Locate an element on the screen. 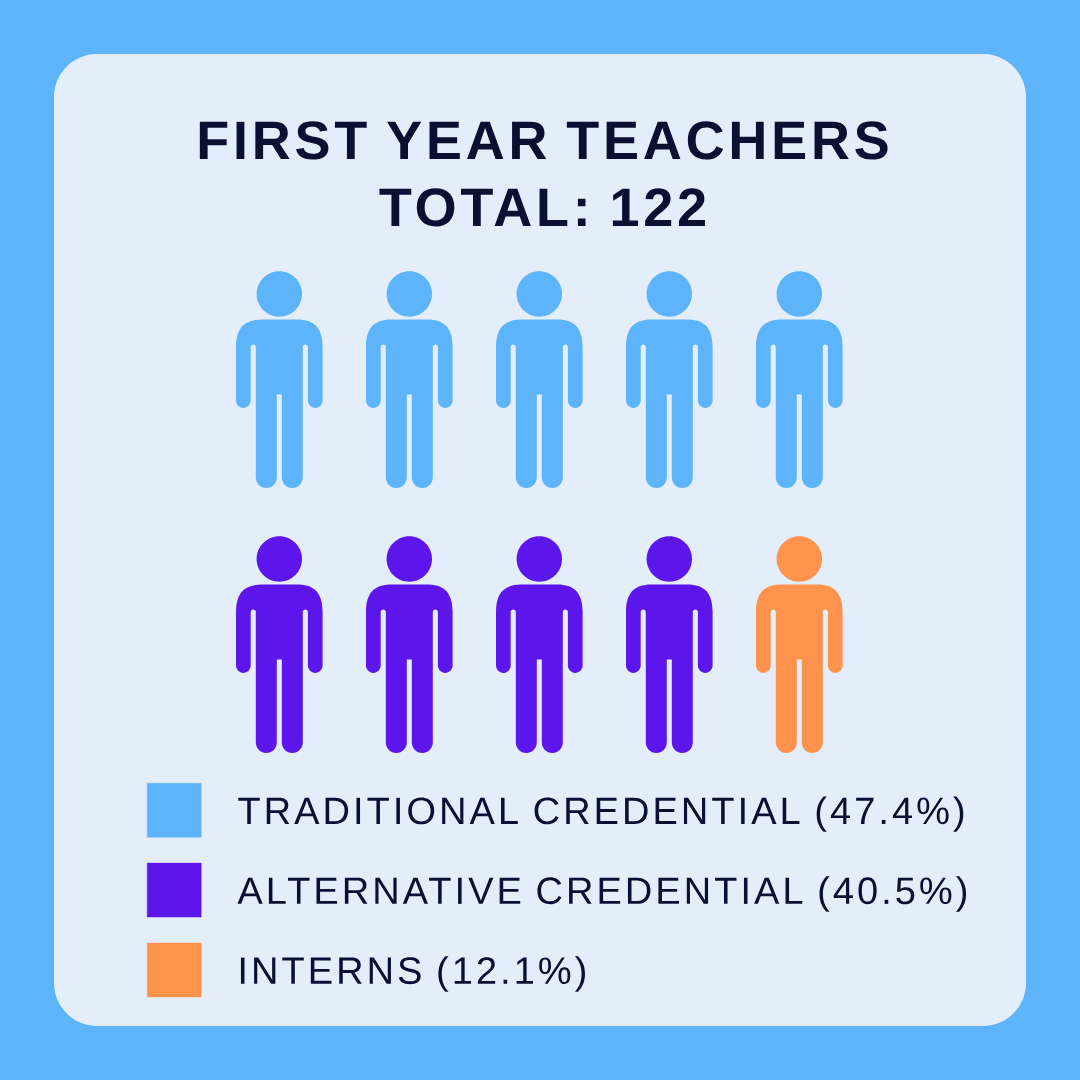 The image size is (1080, 1080). data-label: (40.5%) is located at coordinates (893, 894).